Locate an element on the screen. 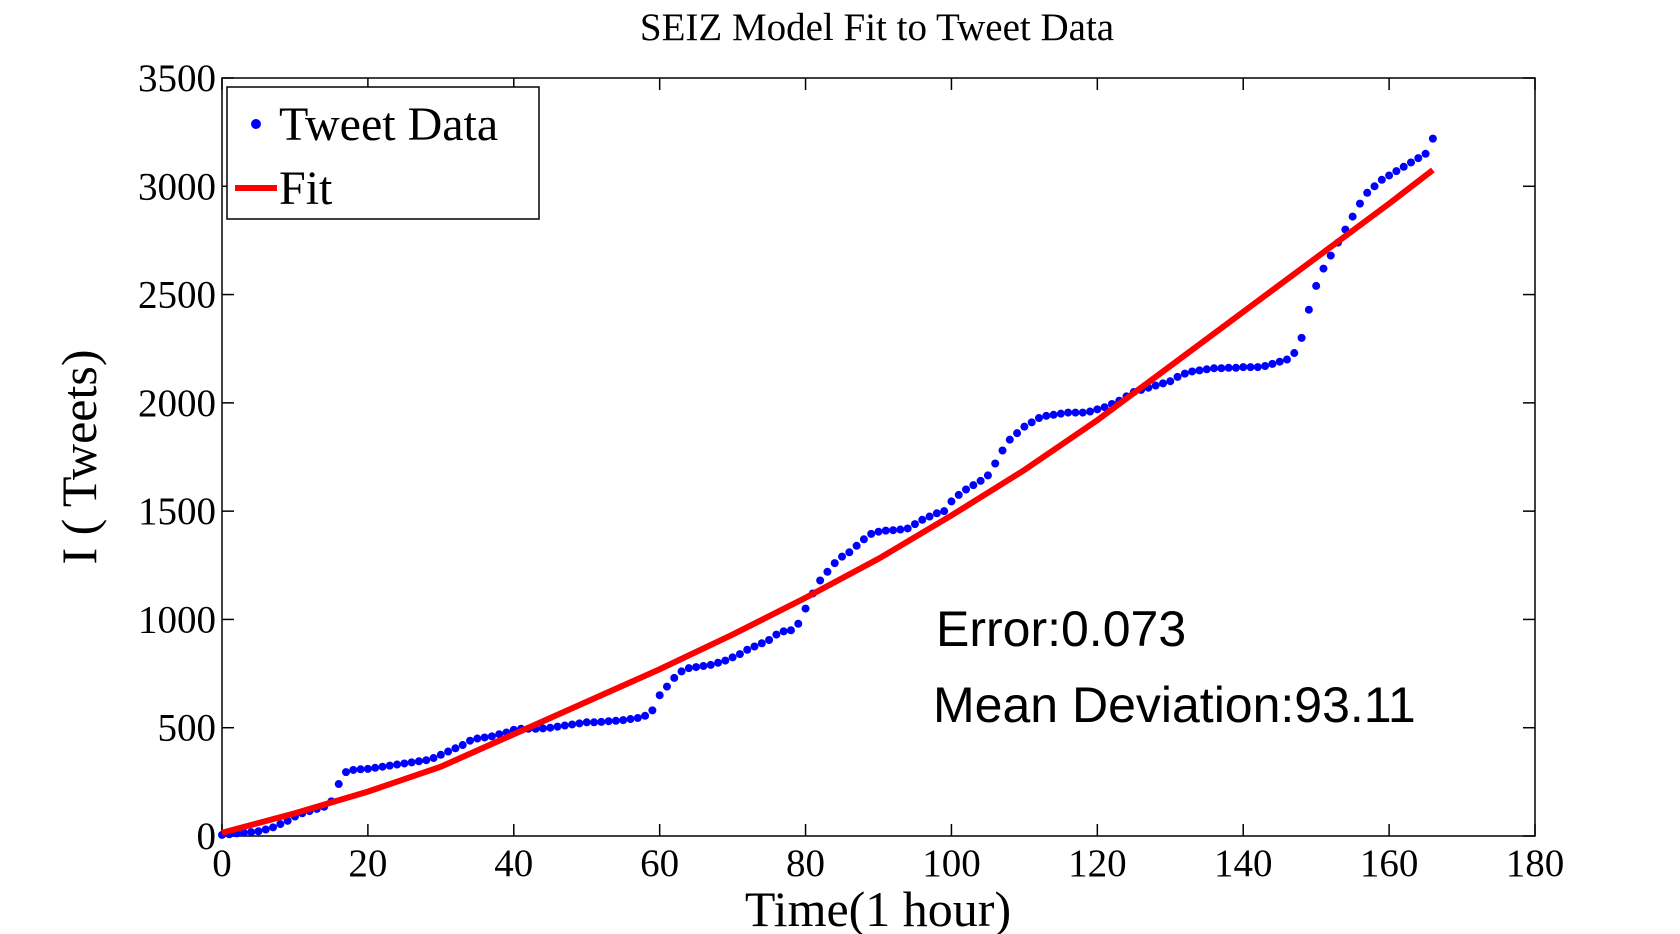  legend-label: Fit is located at coordinates (306, 188).